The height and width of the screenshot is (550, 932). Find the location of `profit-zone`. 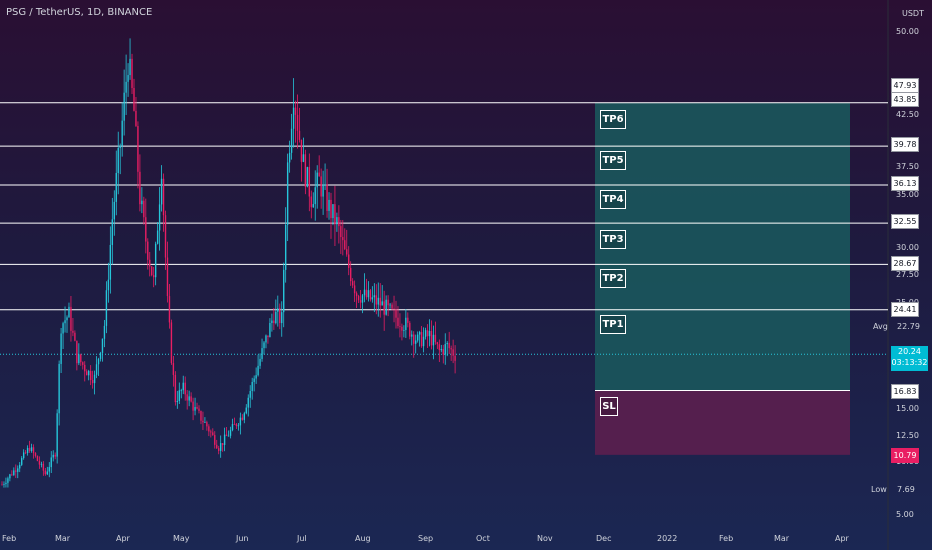

profit-zone is located at coordinates (722, 246).